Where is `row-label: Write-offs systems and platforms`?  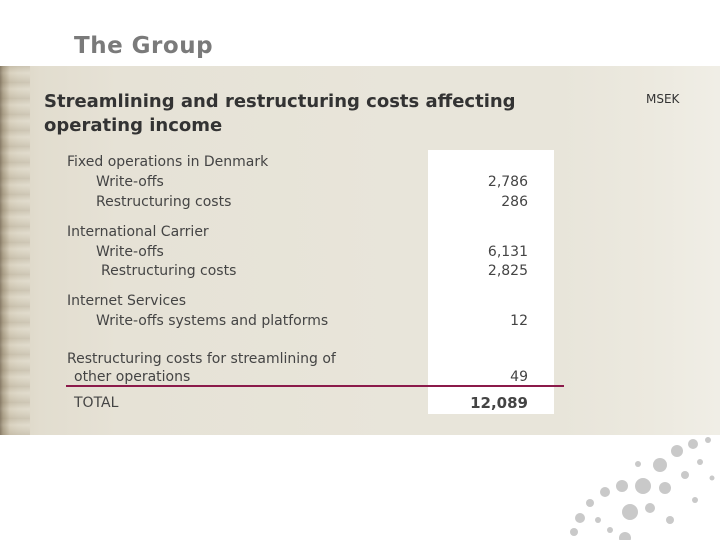
row-label: Write-offs systems and platforms is located at coordinates (212, 321).